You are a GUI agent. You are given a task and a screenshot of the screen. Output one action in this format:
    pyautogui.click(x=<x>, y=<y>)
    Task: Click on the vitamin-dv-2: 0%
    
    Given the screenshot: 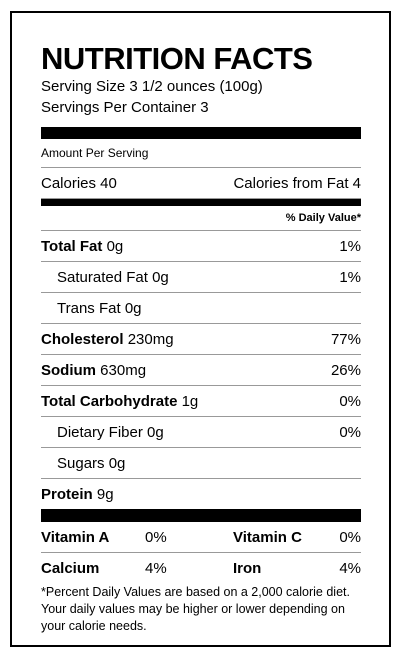 What is the action you would take?
    pyautogui.click(x=350, y=537)
    